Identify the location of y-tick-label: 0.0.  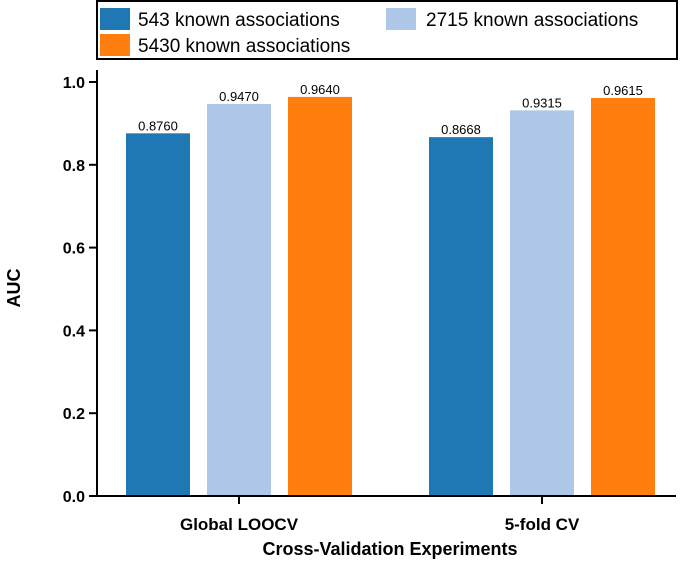
(74, 497).